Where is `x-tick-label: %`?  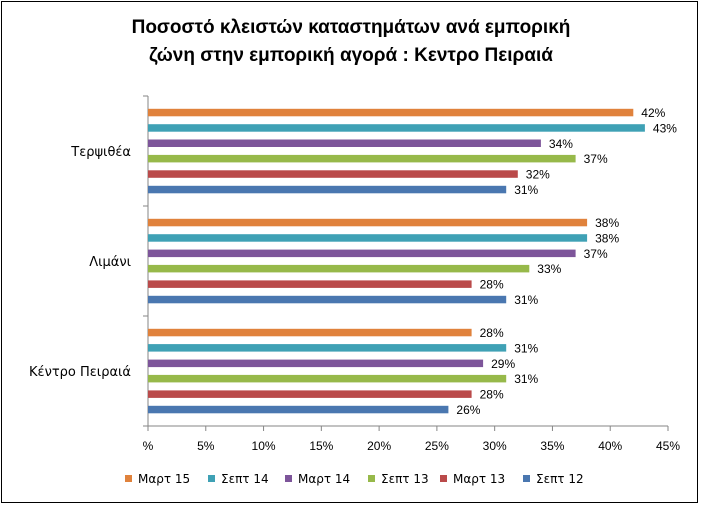
x-tick-label: % is located at coordinates (148, 446).